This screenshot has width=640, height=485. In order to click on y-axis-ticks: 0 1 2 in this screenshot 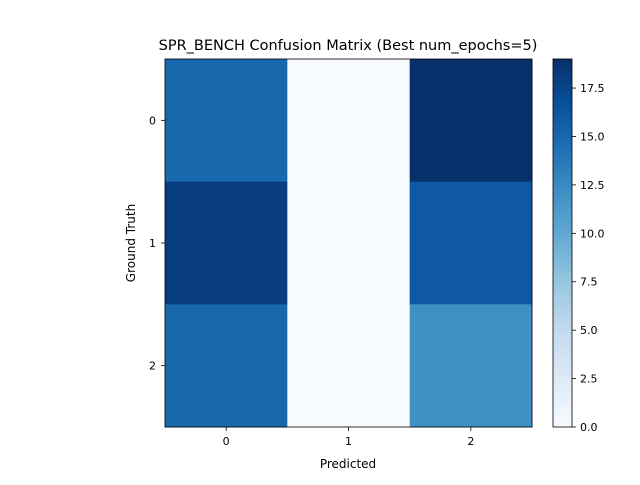, I will do `click(157, 243)`.